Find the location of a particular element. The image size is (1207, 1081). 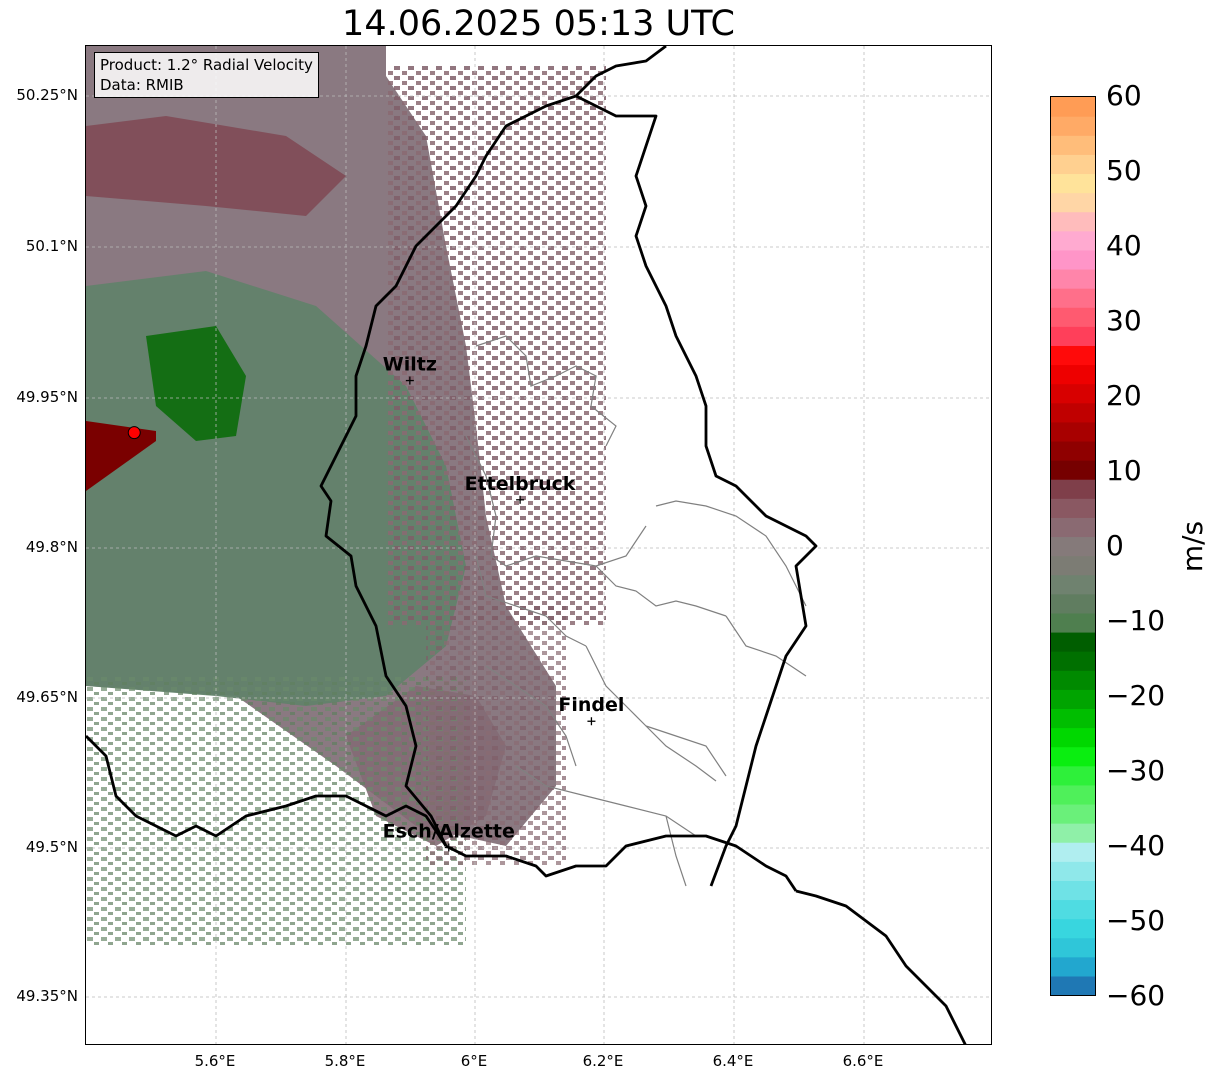

colorbar-tick-label: −30 is located at coordinates (1136, 770).